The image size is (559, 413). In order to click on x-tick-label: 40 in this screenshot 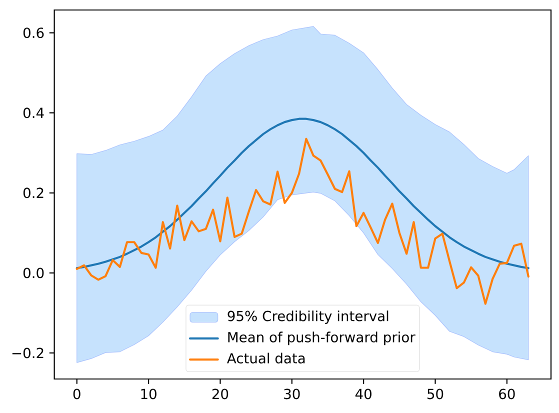, I will do `click(363, 394)`.